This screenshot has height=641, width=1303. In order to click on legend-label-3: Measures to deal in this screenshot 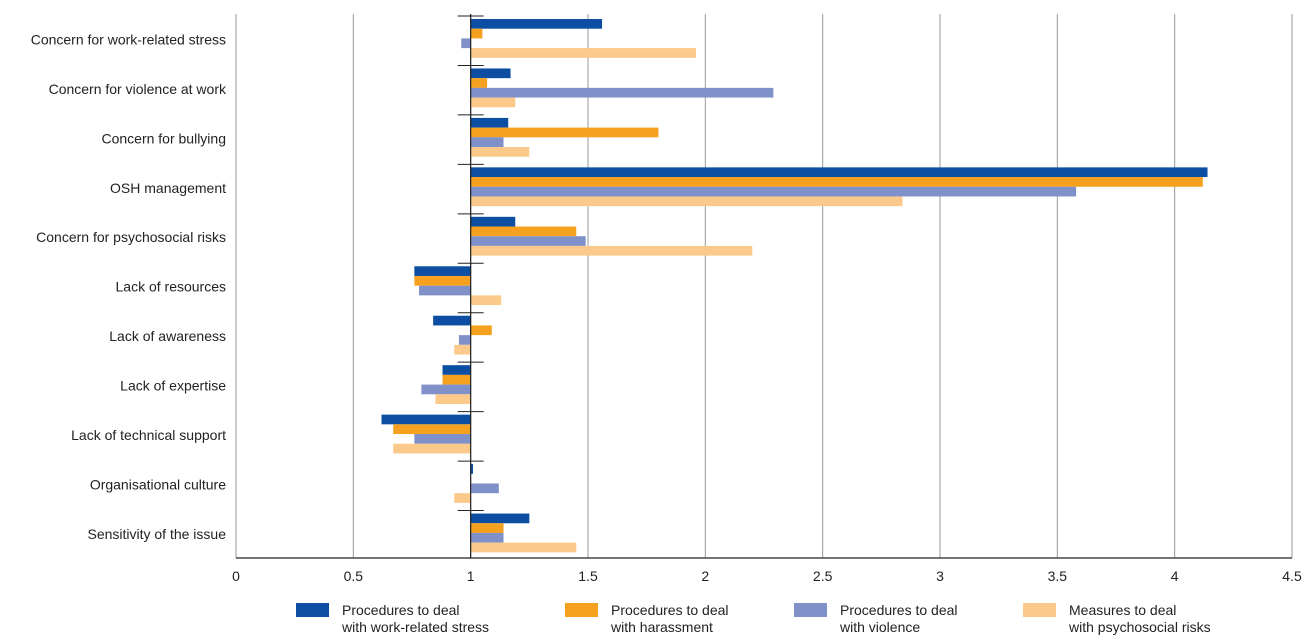, I will do `click(1122, 610)`.